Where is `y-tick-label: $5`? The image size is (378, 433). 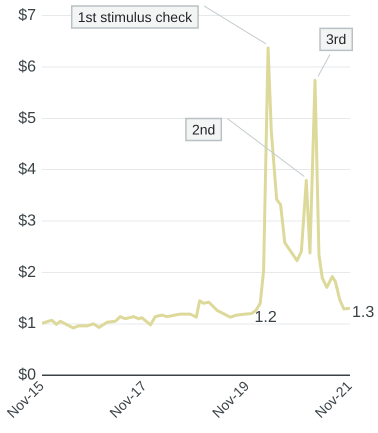
y-tick-label: $5 is located at coordinates (27, 118).